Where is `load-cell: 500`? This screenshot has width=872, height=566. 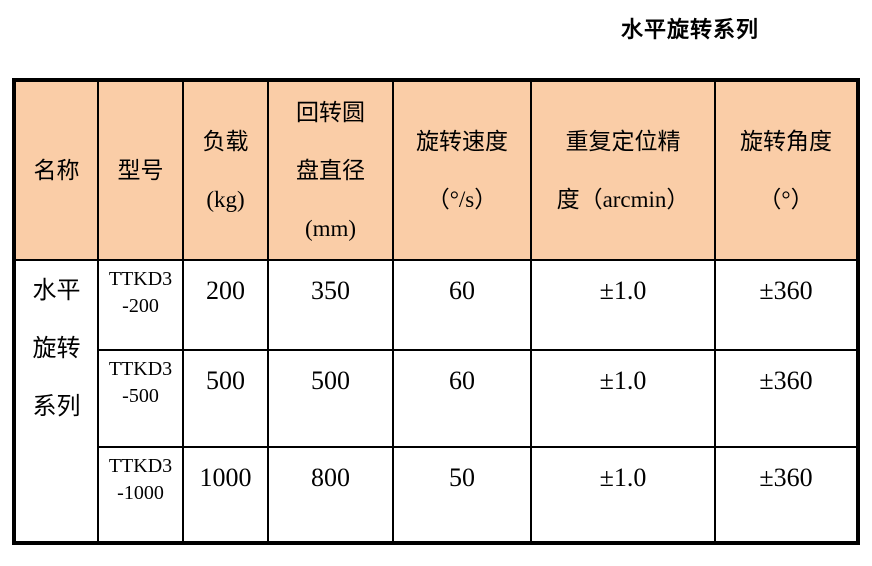 load-cell: 500 is located at coordinates (225, 398).